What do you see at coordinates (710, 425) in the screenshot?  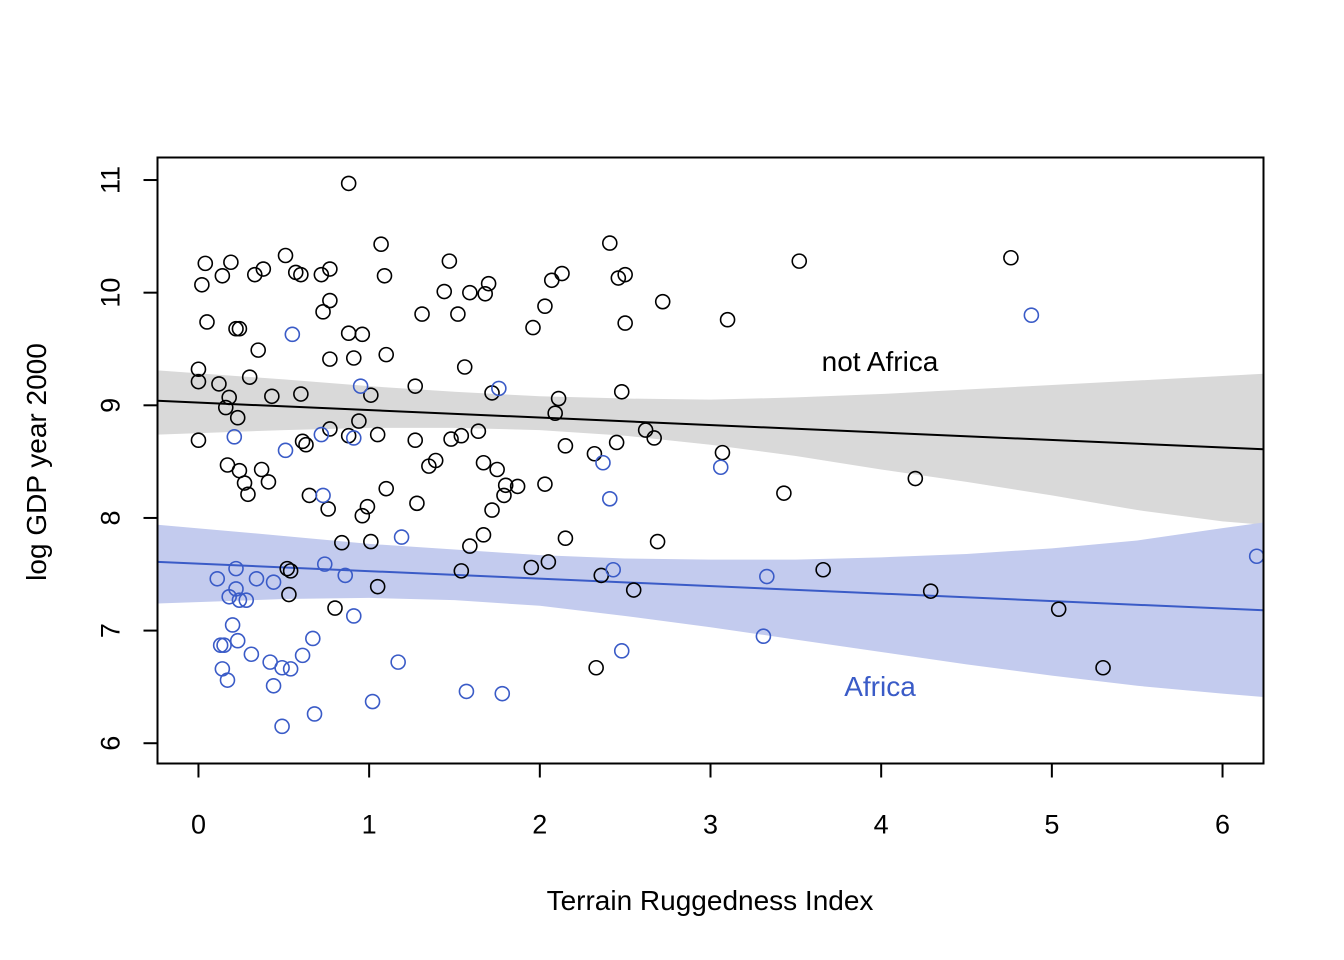 I see `regression-line-not_africa` at bounding box center [710, 425].